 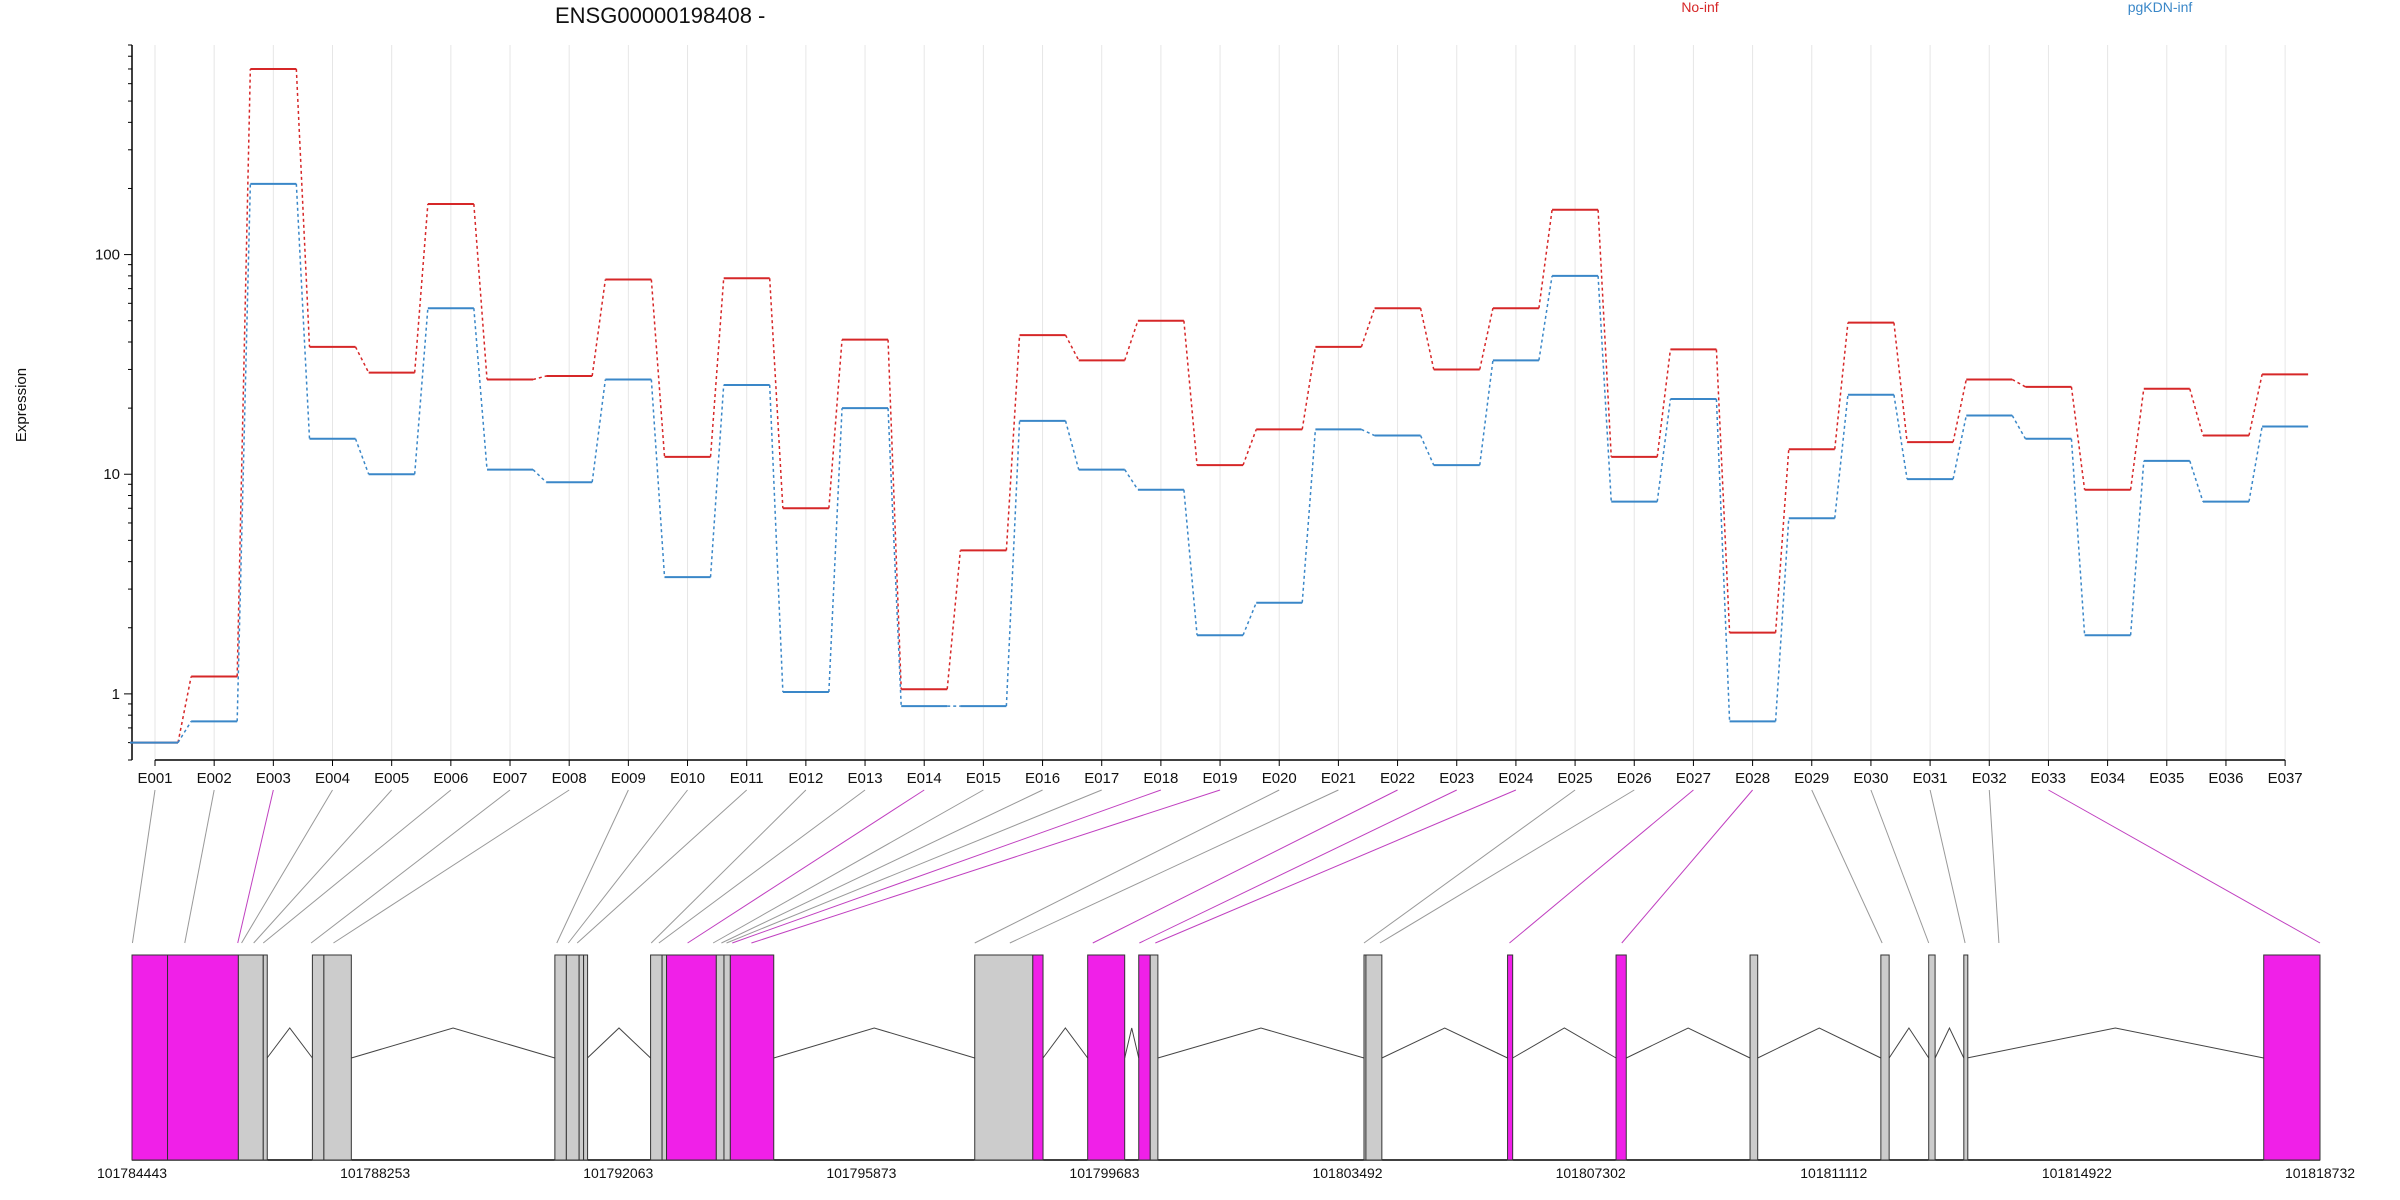 What do you see at coordinates (560, 1057) in the screenshot?
I see `exon-E007` at bounding box center [560, 1057].